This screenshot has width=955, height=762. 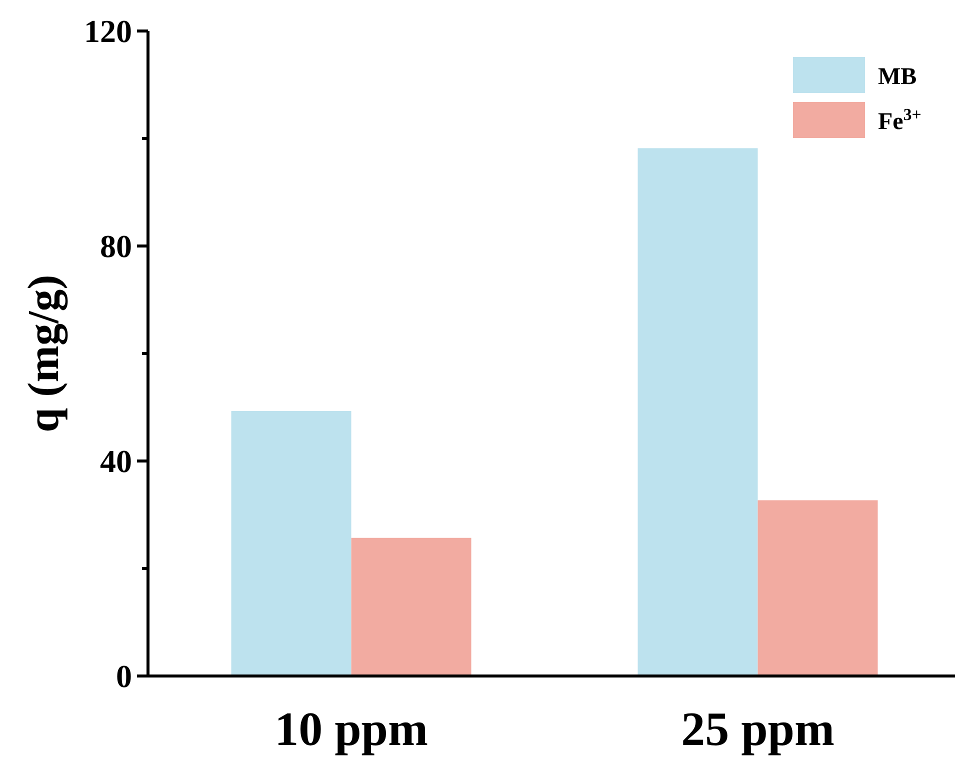 I want to click on x-tick-label: 10 ppm, so click(x=351, y=729).